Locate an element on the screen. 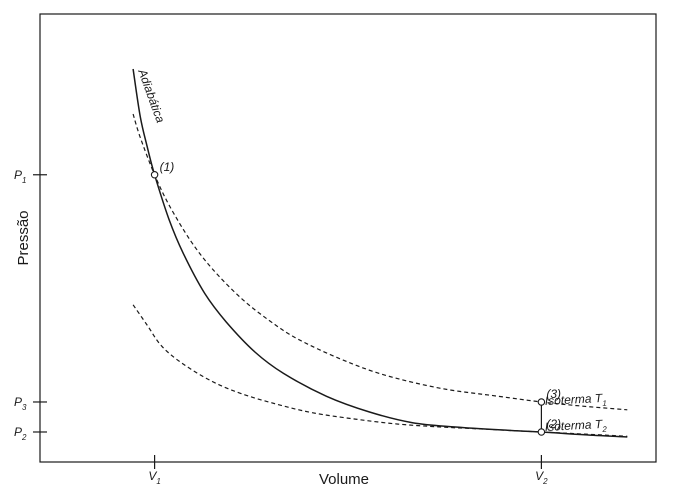 Image resolution: width=681 pixels, height=500 pixels. series-label-isoterma-t2: Isoterma T2 is located at coordinates (575, 427).